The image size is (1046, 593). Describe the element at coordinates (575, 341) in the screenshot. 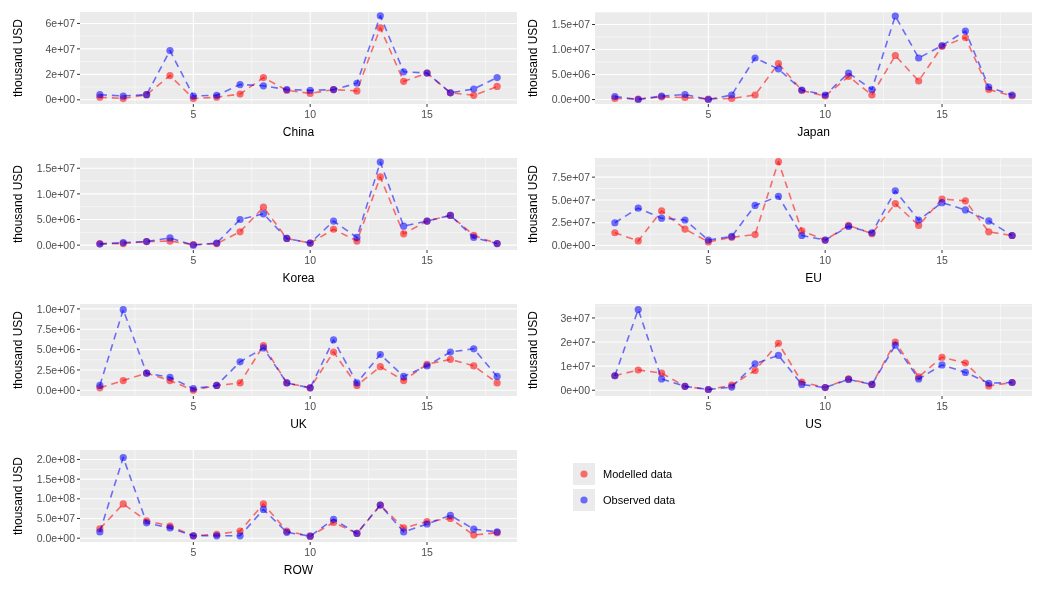

I see `y-tick-label: 2e+07` at that location.